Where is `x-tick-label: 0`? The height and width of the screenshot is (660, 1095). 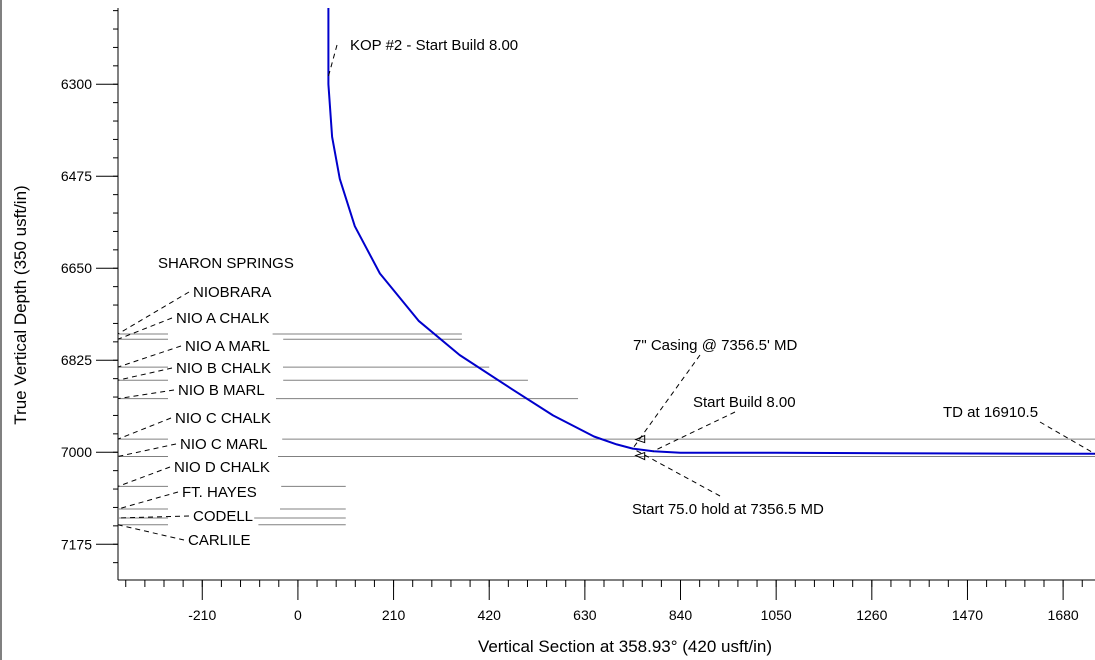
x-tick-label: 0 is located at coordinates (298, 615).